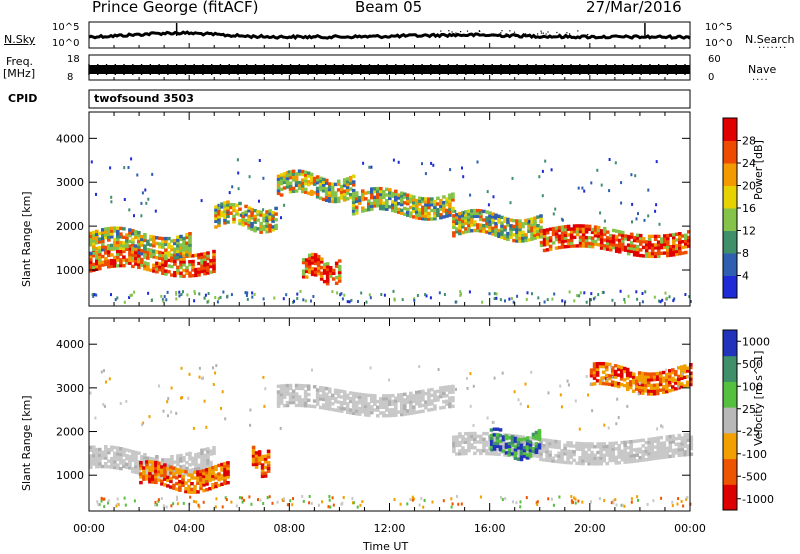 The height and width of the screenshot is (554, 800). I want to click on power-speckle-cell, so click(141, 216).